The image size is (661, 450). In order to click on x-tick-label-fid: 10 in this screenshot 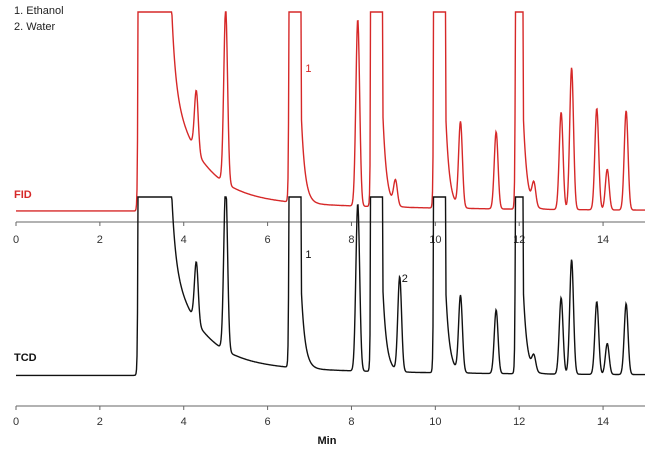, I will do `click(435, 240)`.